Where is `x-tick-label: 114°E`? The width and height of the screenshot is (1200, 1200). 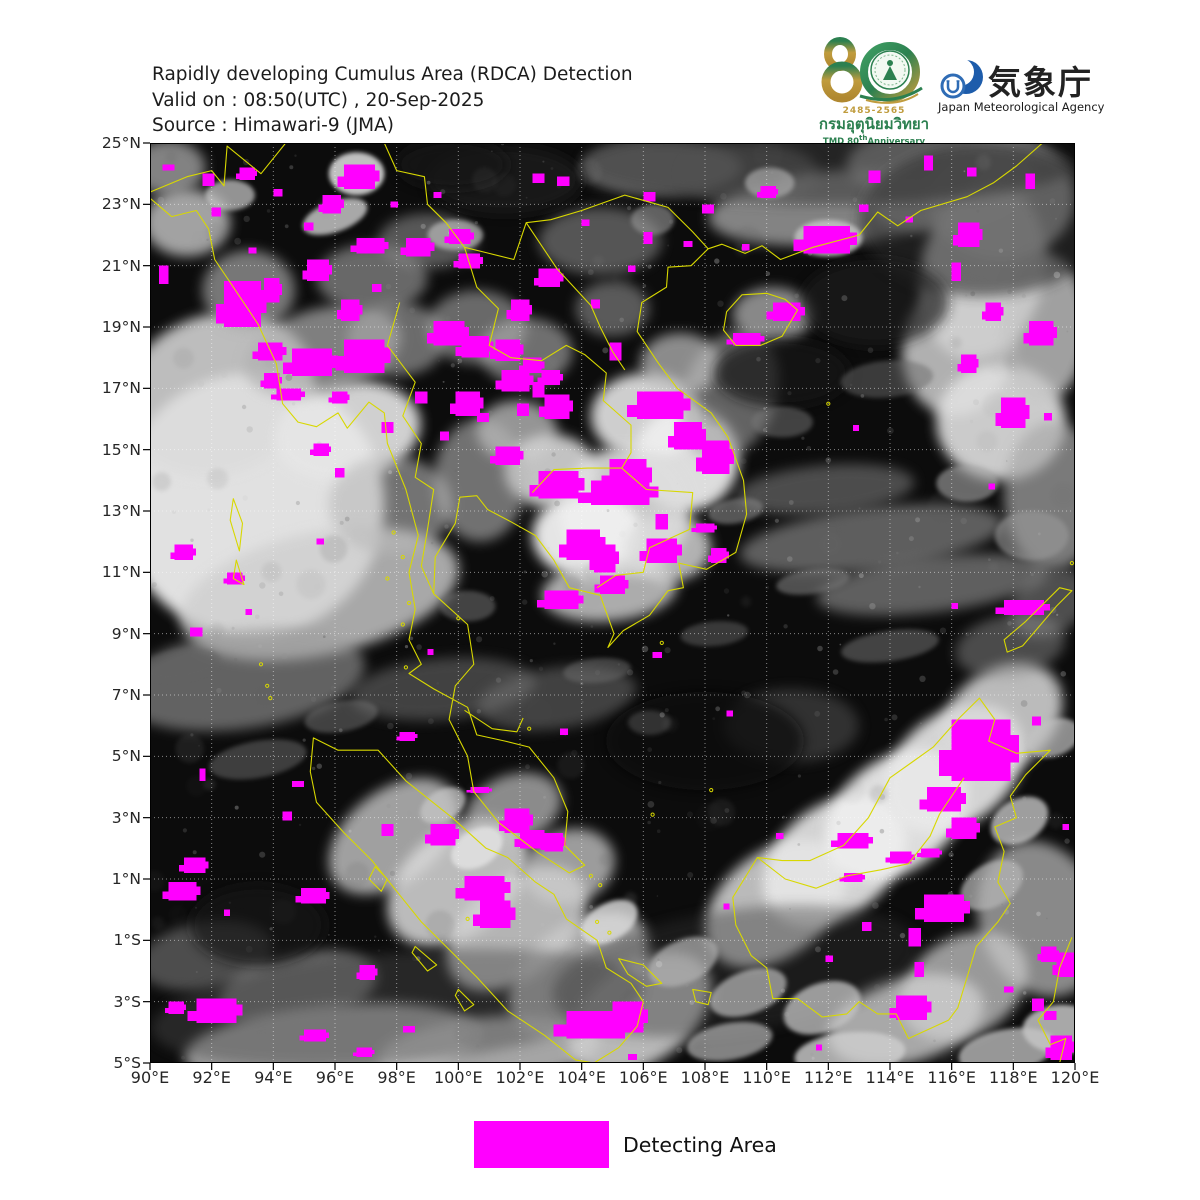 x-tick-label: 114°E is located at coordinates (890, 1077).